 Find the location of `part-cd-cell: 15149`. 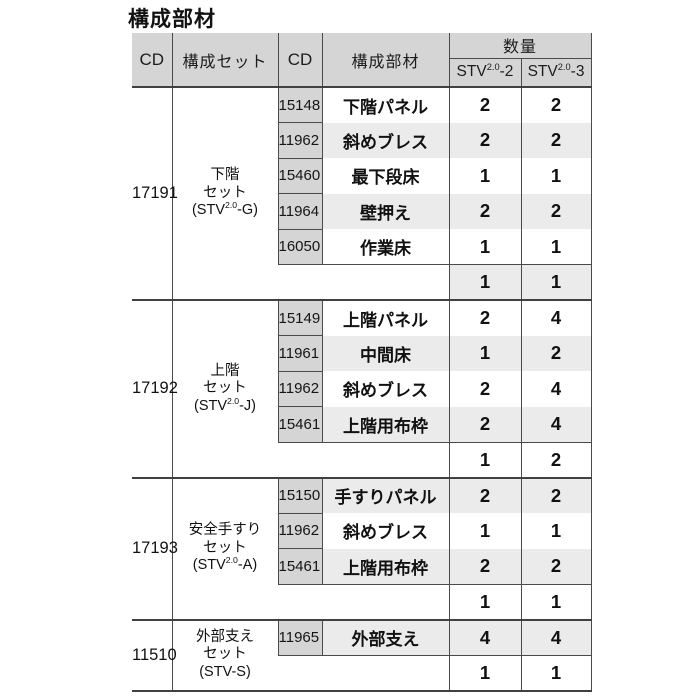

part-cd-cell: 15149 is located at coordinates (300, 318).